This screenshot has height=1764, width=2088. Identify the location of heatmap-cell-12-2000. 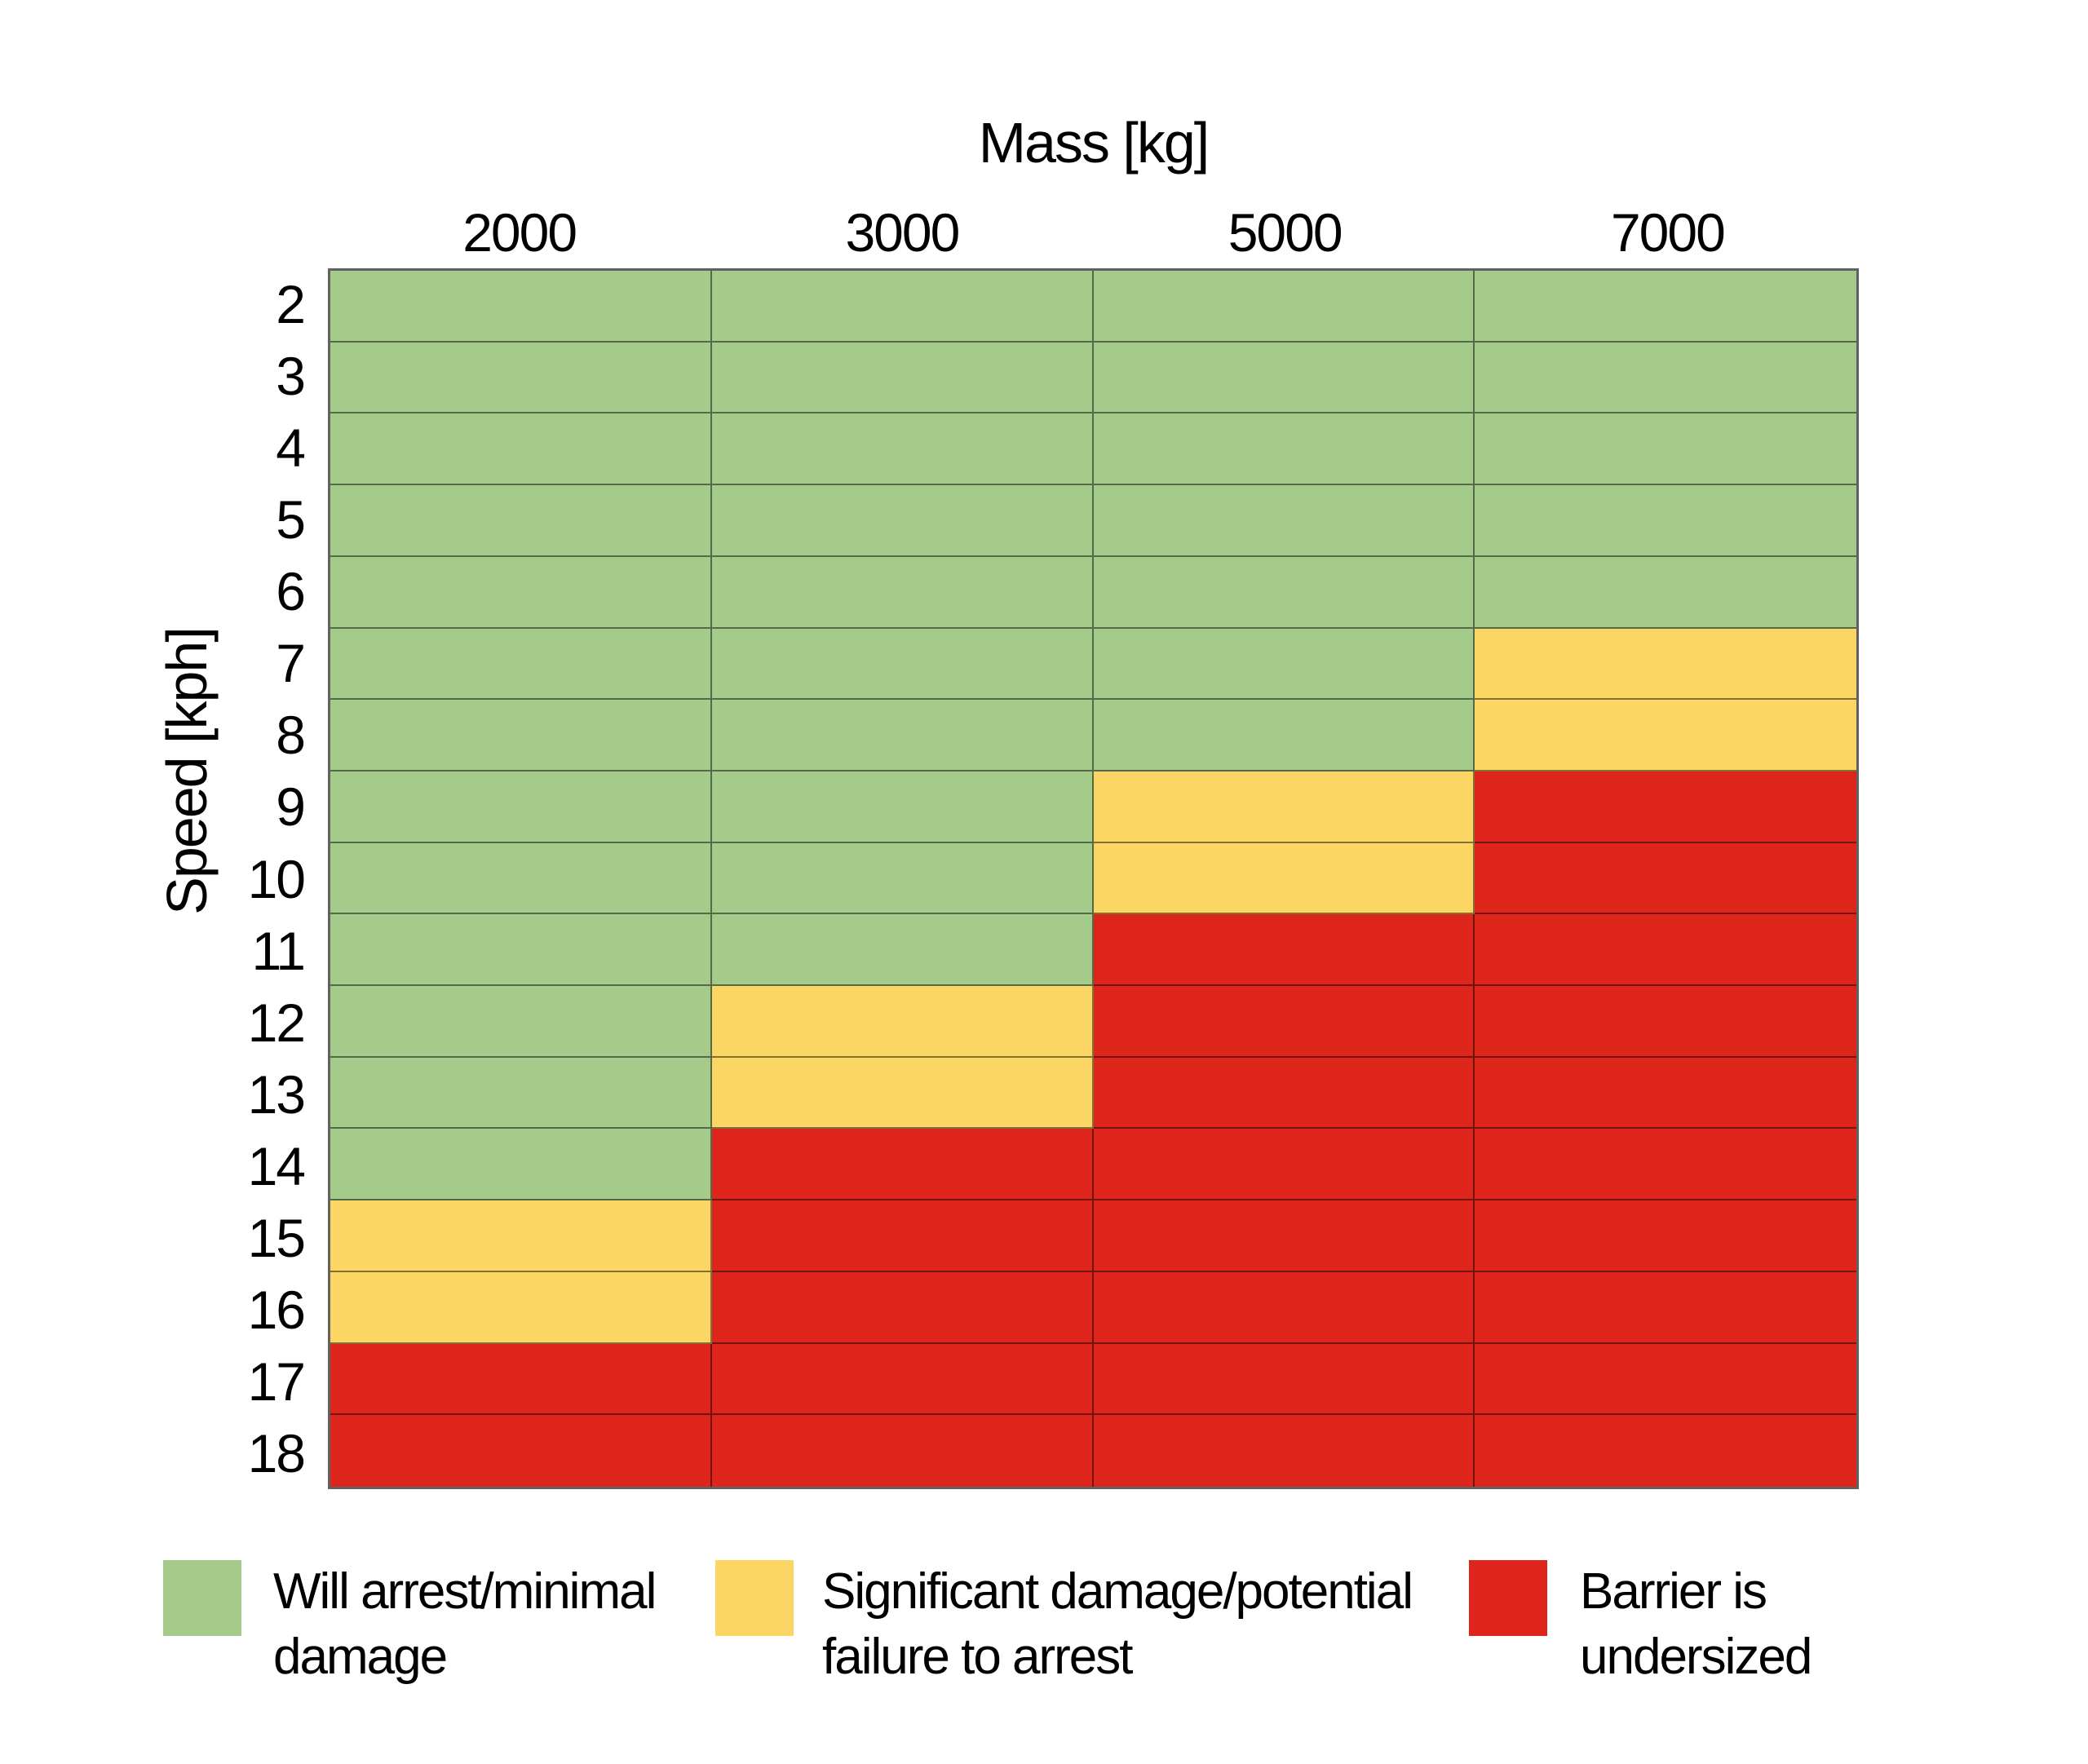
(521, 1022).